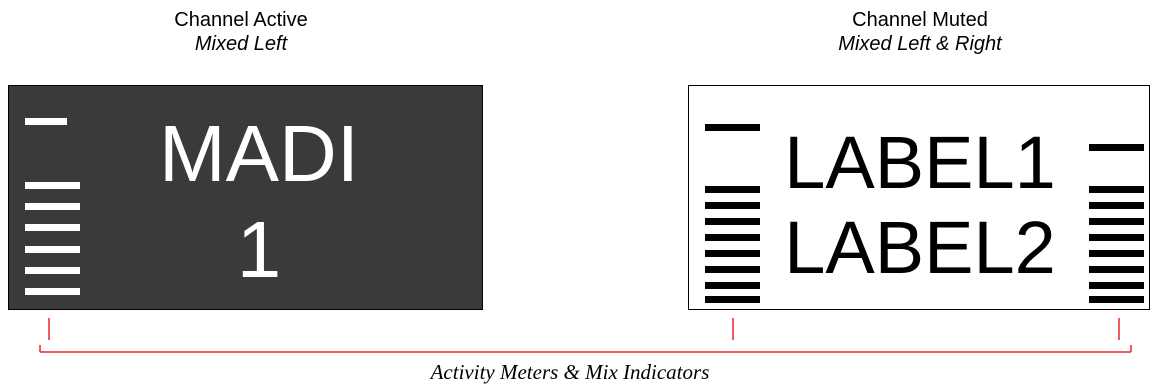  What do you see at coordinates (241, 32) in the screenshot?
I see `active-panel-caption: Channel Active Mixed Left` at bounding box center [241, 32].